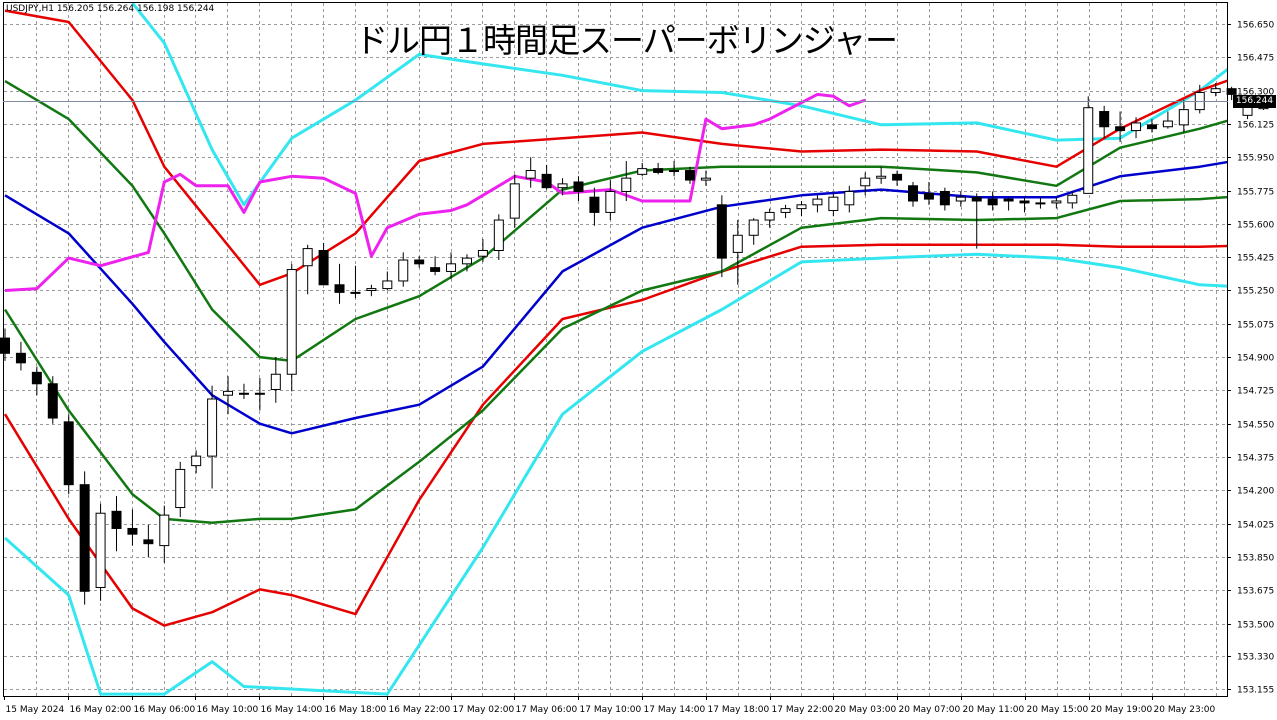 This screenshot has width=1277, height=720. What do you see at coordinates (484, 710) in the screenshot?
I see `time-tick-label: 17 May 02:00` at bounding box center [484, 710].